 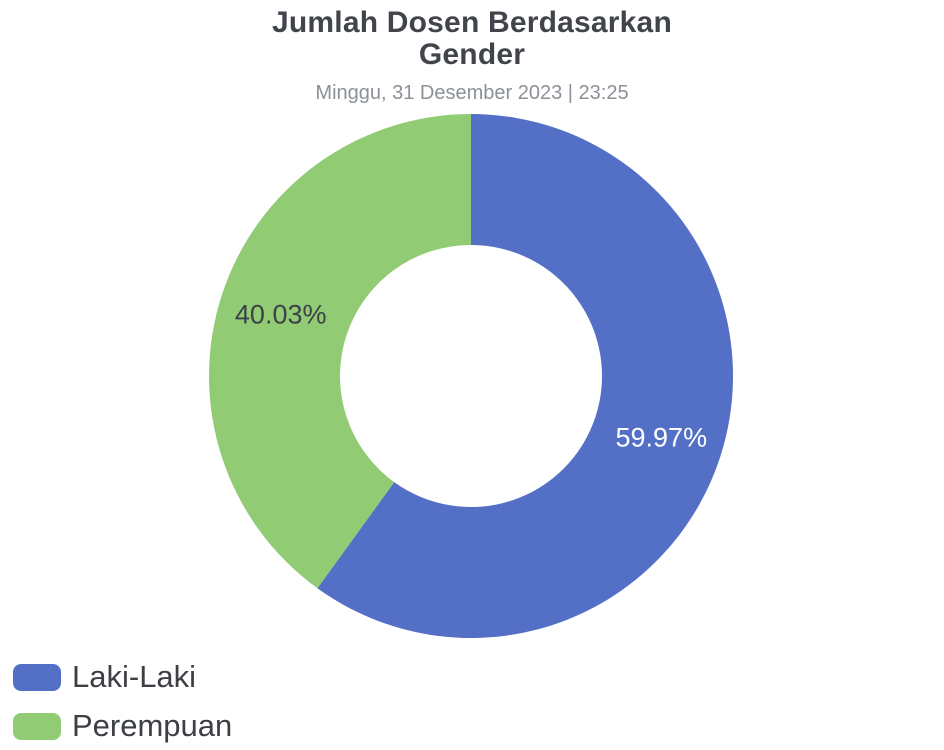 I want to click on slice-value-label-perempuan: 40.03%, so click(x=281, y=314).